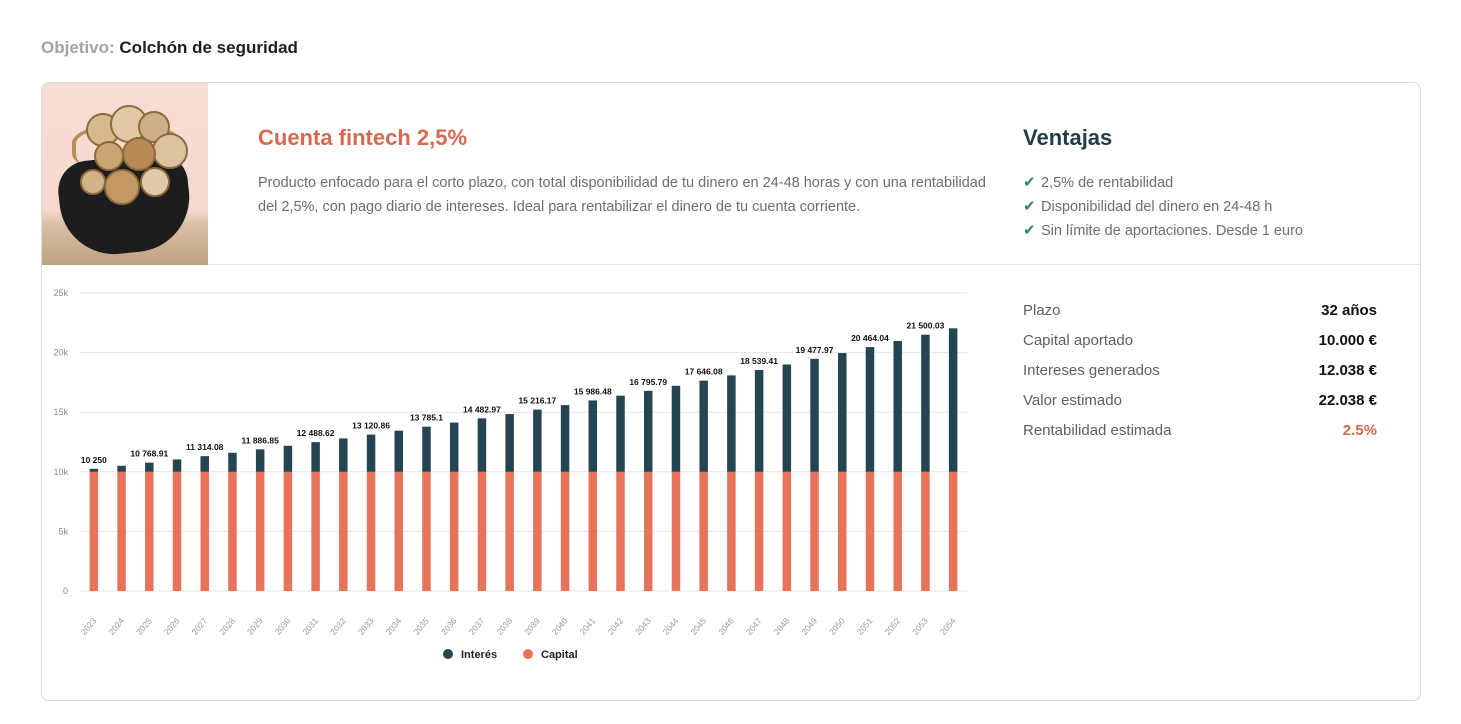  I want to click on x-tick-label: 2035, so click(421, 626).